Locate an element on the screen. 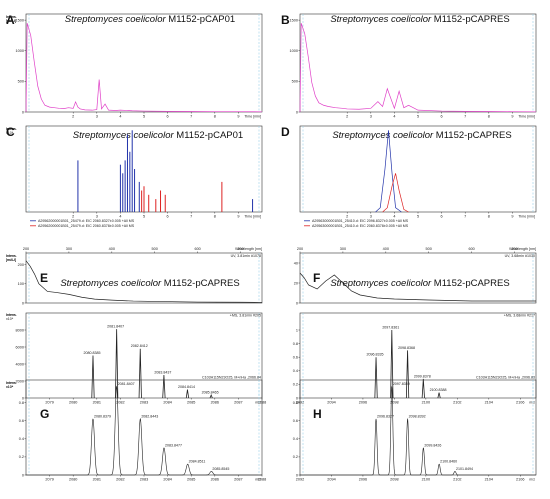 The image size is (550, 499). peak-label: 2098.8392 is located at coordinates (417, 416).